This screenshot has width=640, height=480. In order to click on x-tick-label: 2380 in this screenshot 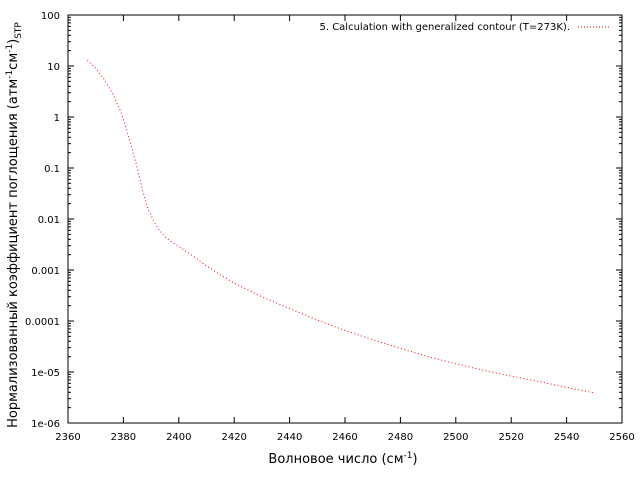, I will do `click(123, 437)`.